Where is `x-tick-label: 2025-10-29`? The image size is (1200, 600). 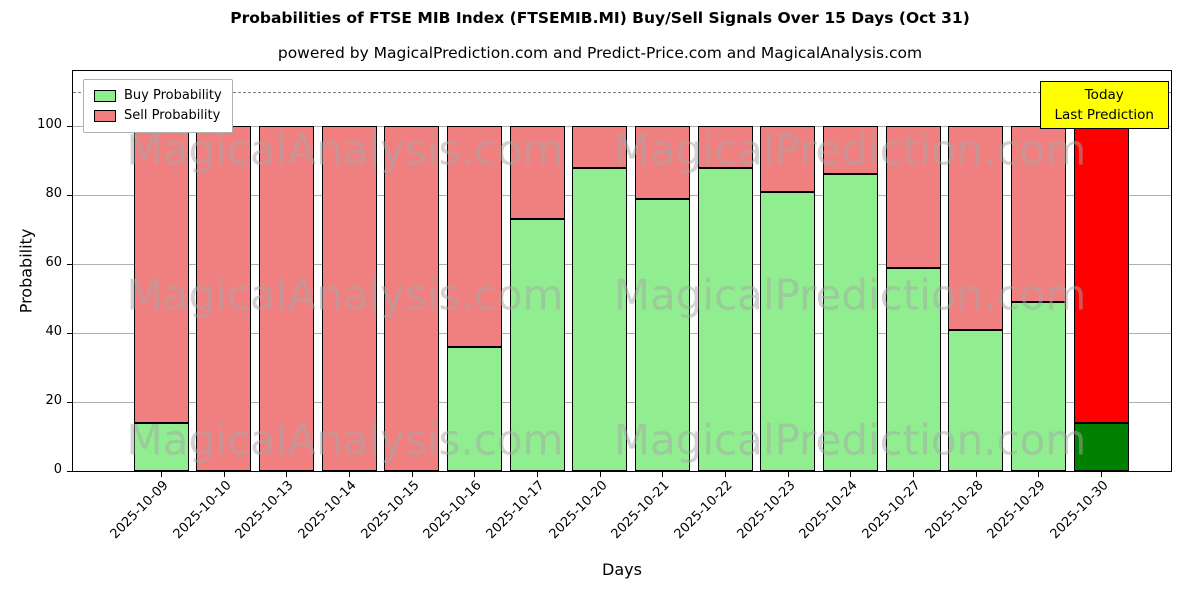
x-tick-label: 2025-10-29 is located at coordinates (1016, 510).